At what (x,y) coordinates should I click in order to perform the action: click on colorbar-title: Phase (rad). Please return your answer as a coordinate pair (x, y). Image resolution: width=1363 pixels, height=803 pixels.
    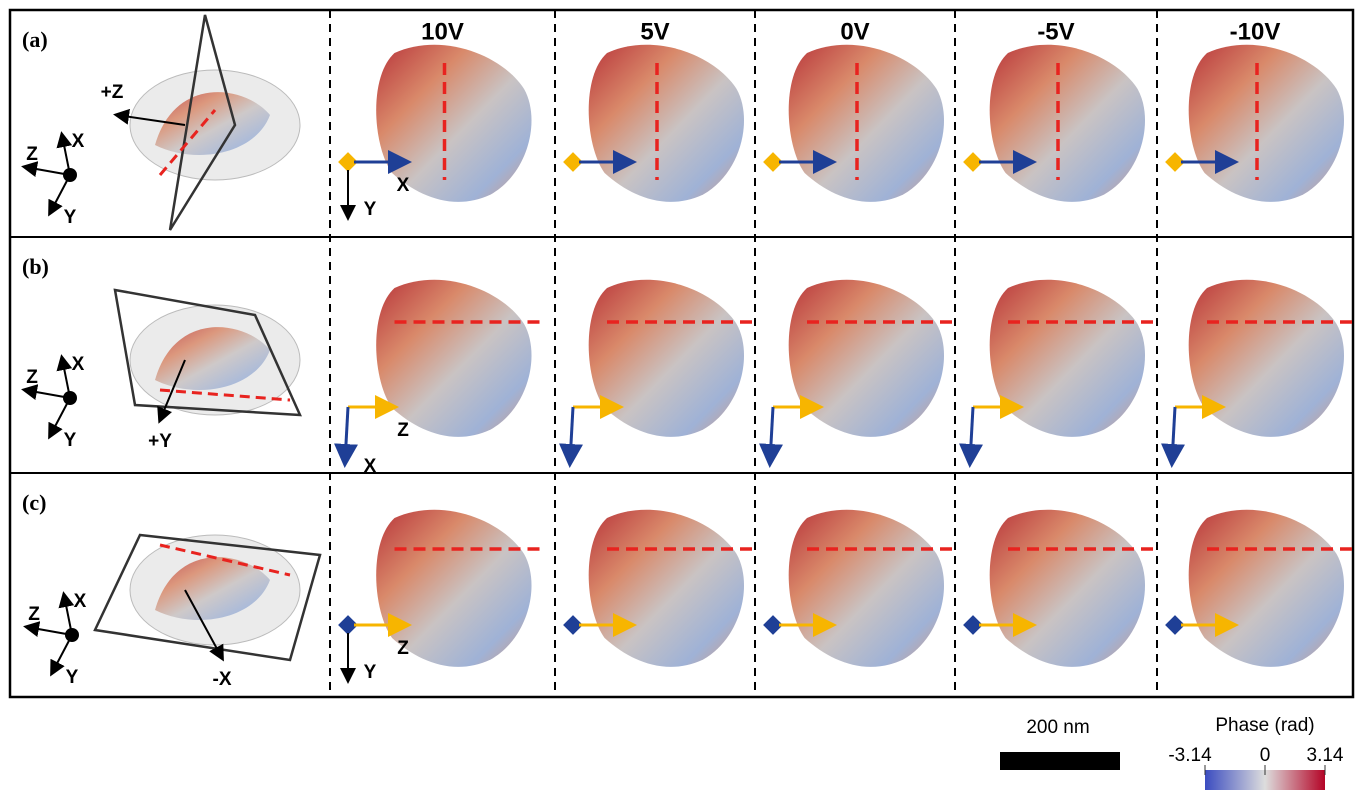
    Looking at the image, I should click on (1264, 725).